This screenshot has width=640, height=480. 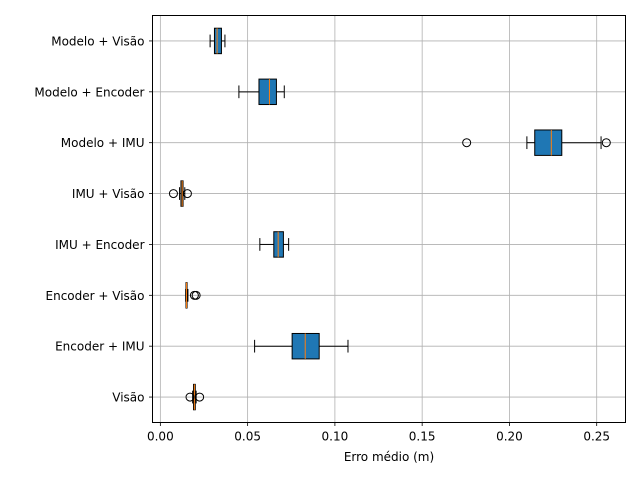 I want to click on y-tick-label: Modelo + Visão, so click(x=97, y=41).